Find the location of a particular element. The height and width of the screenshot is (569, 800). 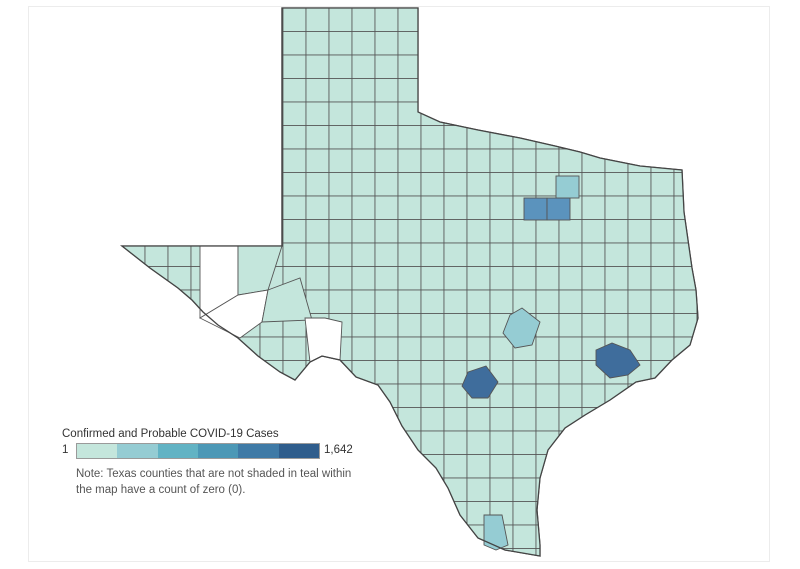

county-tarrant is located at coordinates (535, 209).